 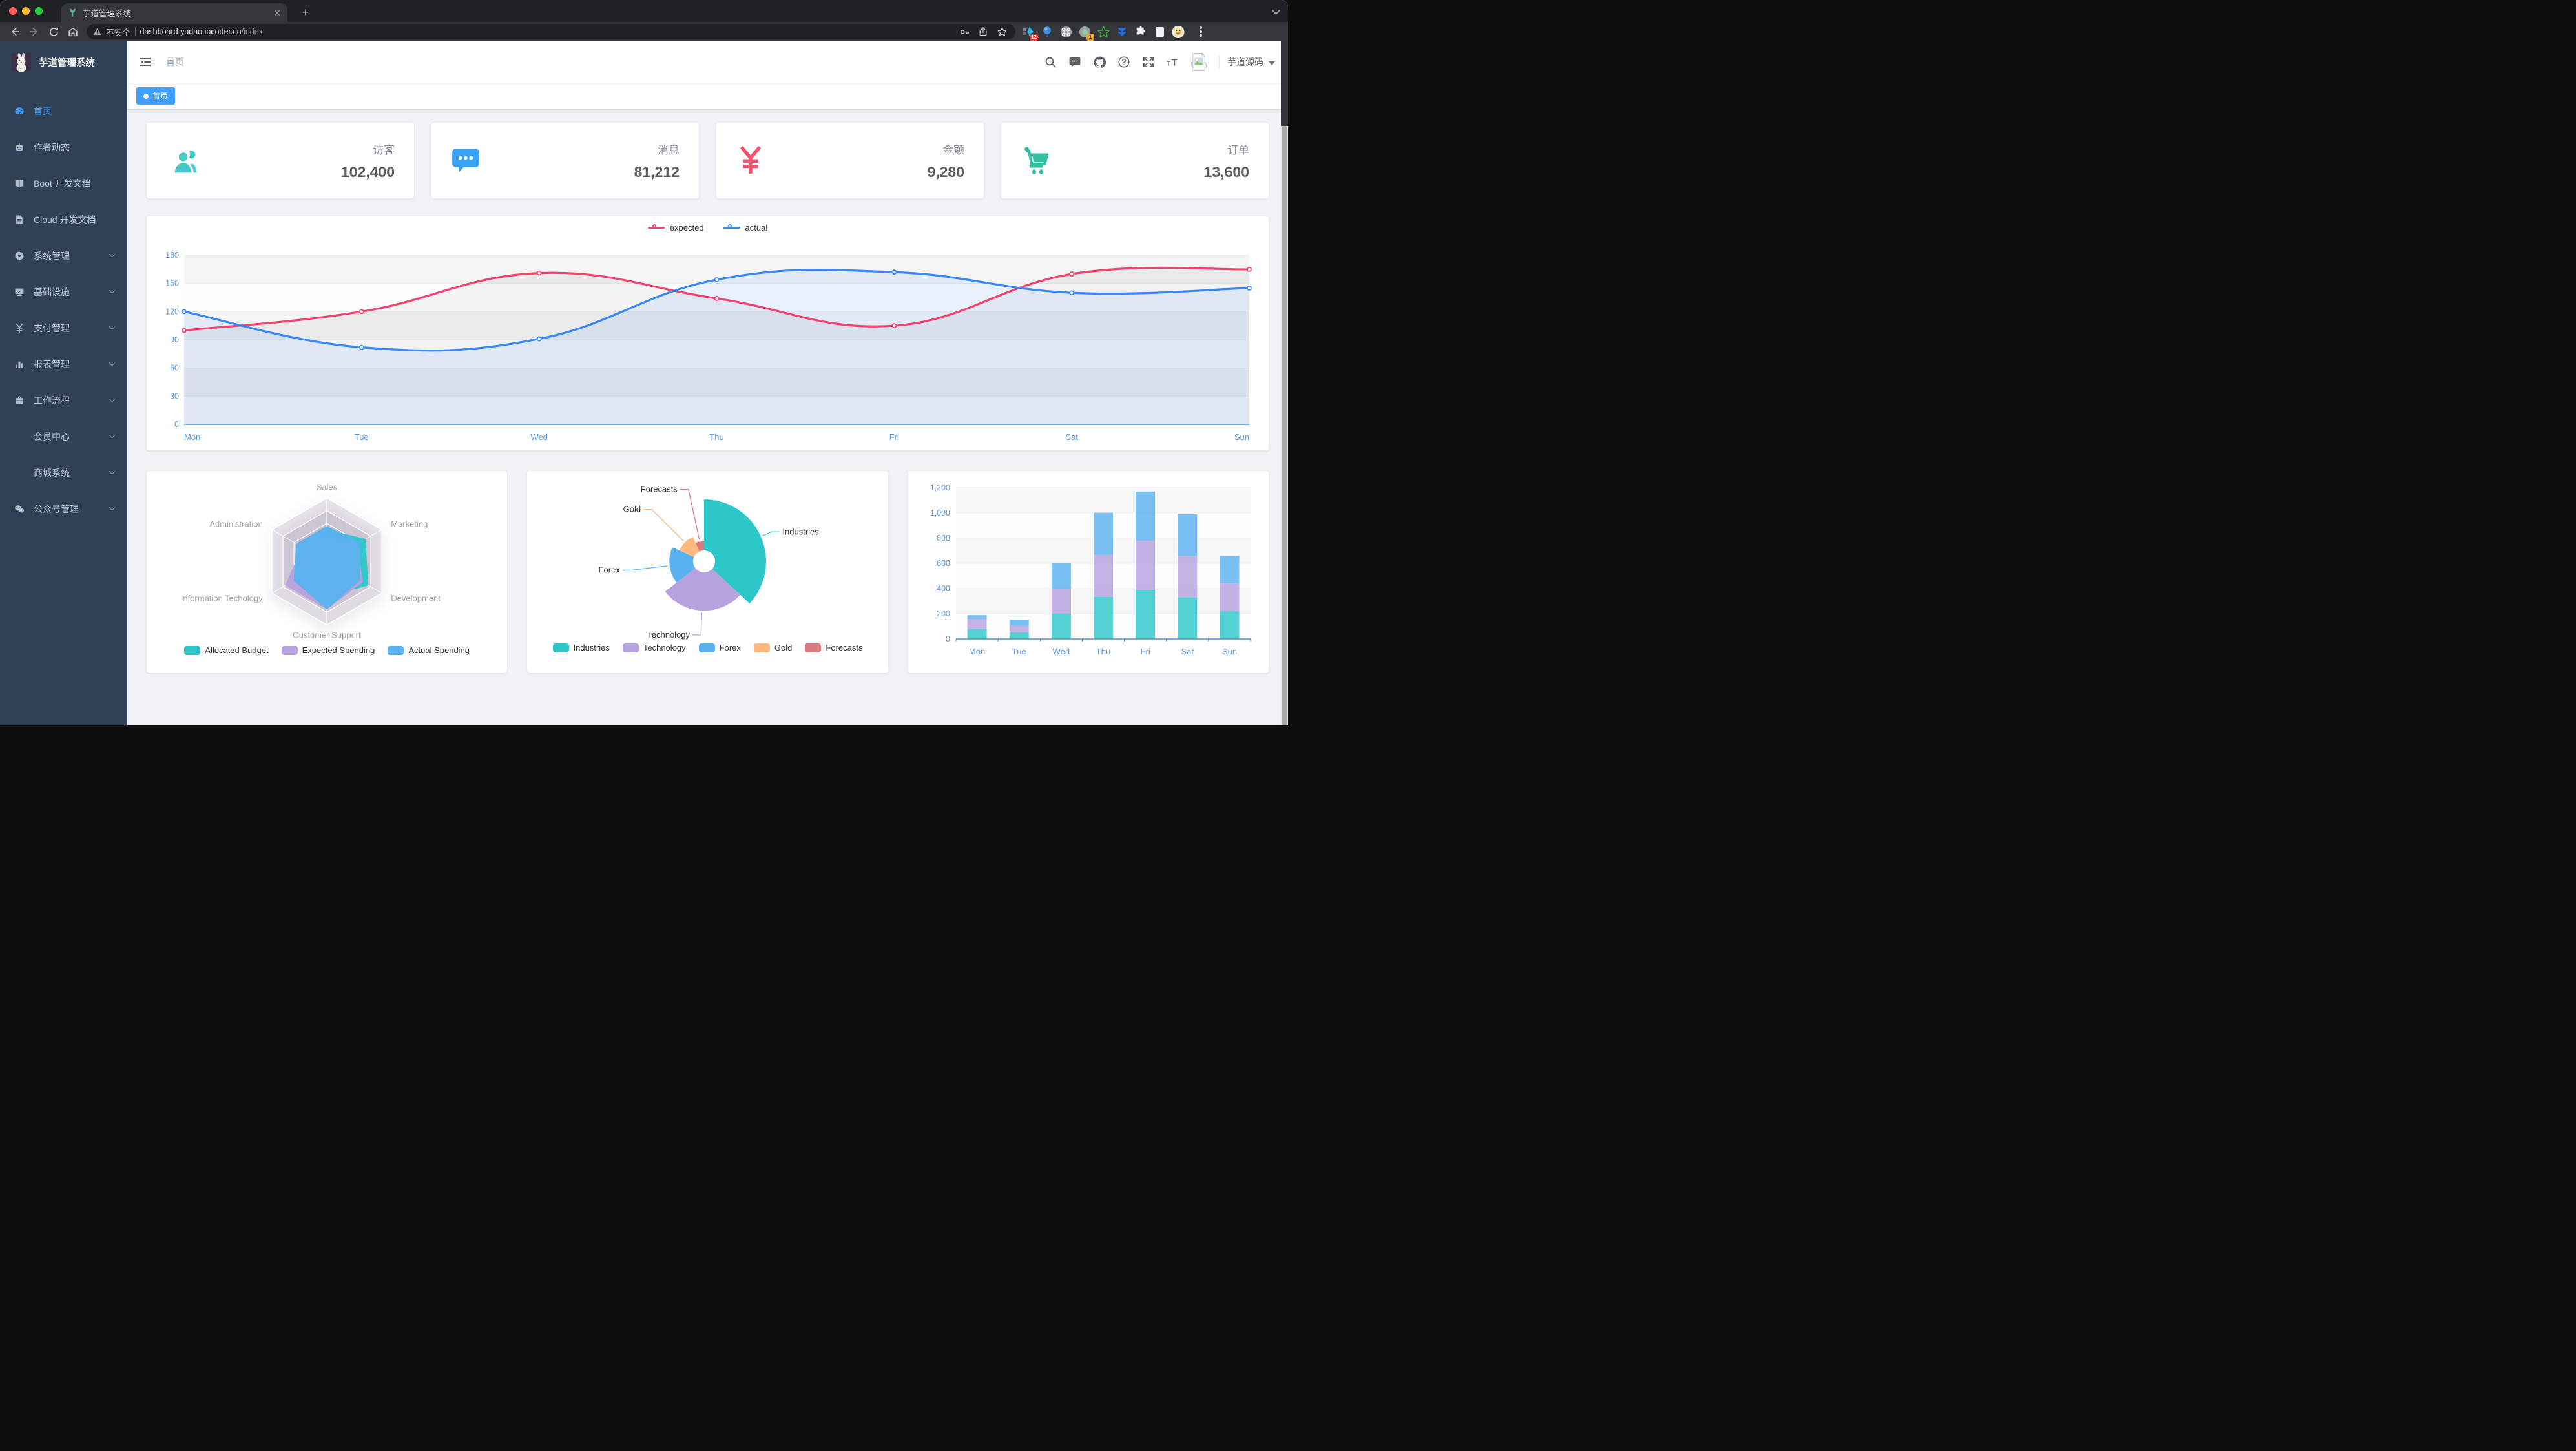 I want to click on sidebar-item-0-active: 首页, so click(x=63, y=111).